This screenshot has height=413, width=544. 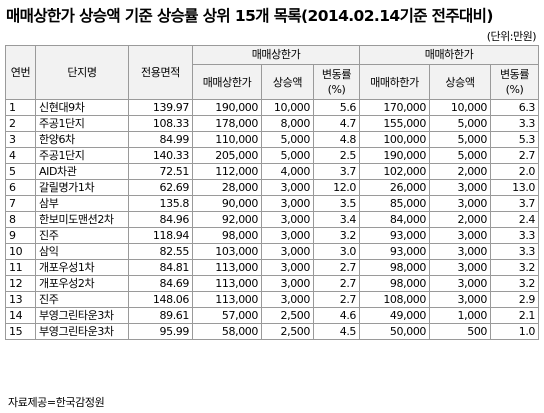 I want to click on cell-no: 2, so click(x=20, y=123).